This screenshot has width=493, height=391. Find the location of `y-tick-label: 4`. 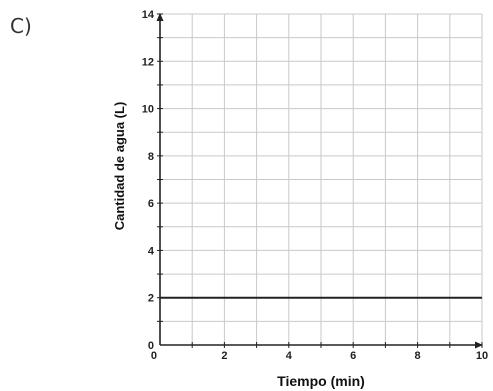

y-tick-label: 4 is located at coordinates (151, 251).